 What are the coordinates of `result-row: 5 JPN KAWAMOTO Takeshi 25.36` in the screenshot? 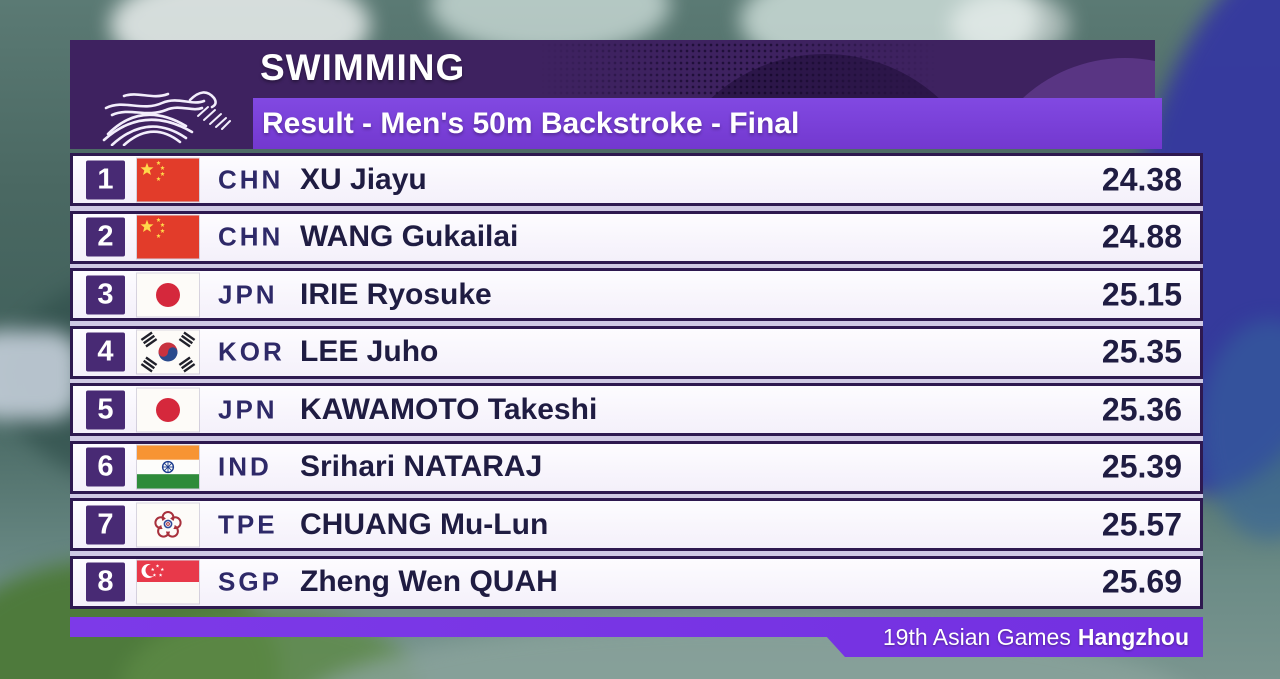 It's located at (636, 409).